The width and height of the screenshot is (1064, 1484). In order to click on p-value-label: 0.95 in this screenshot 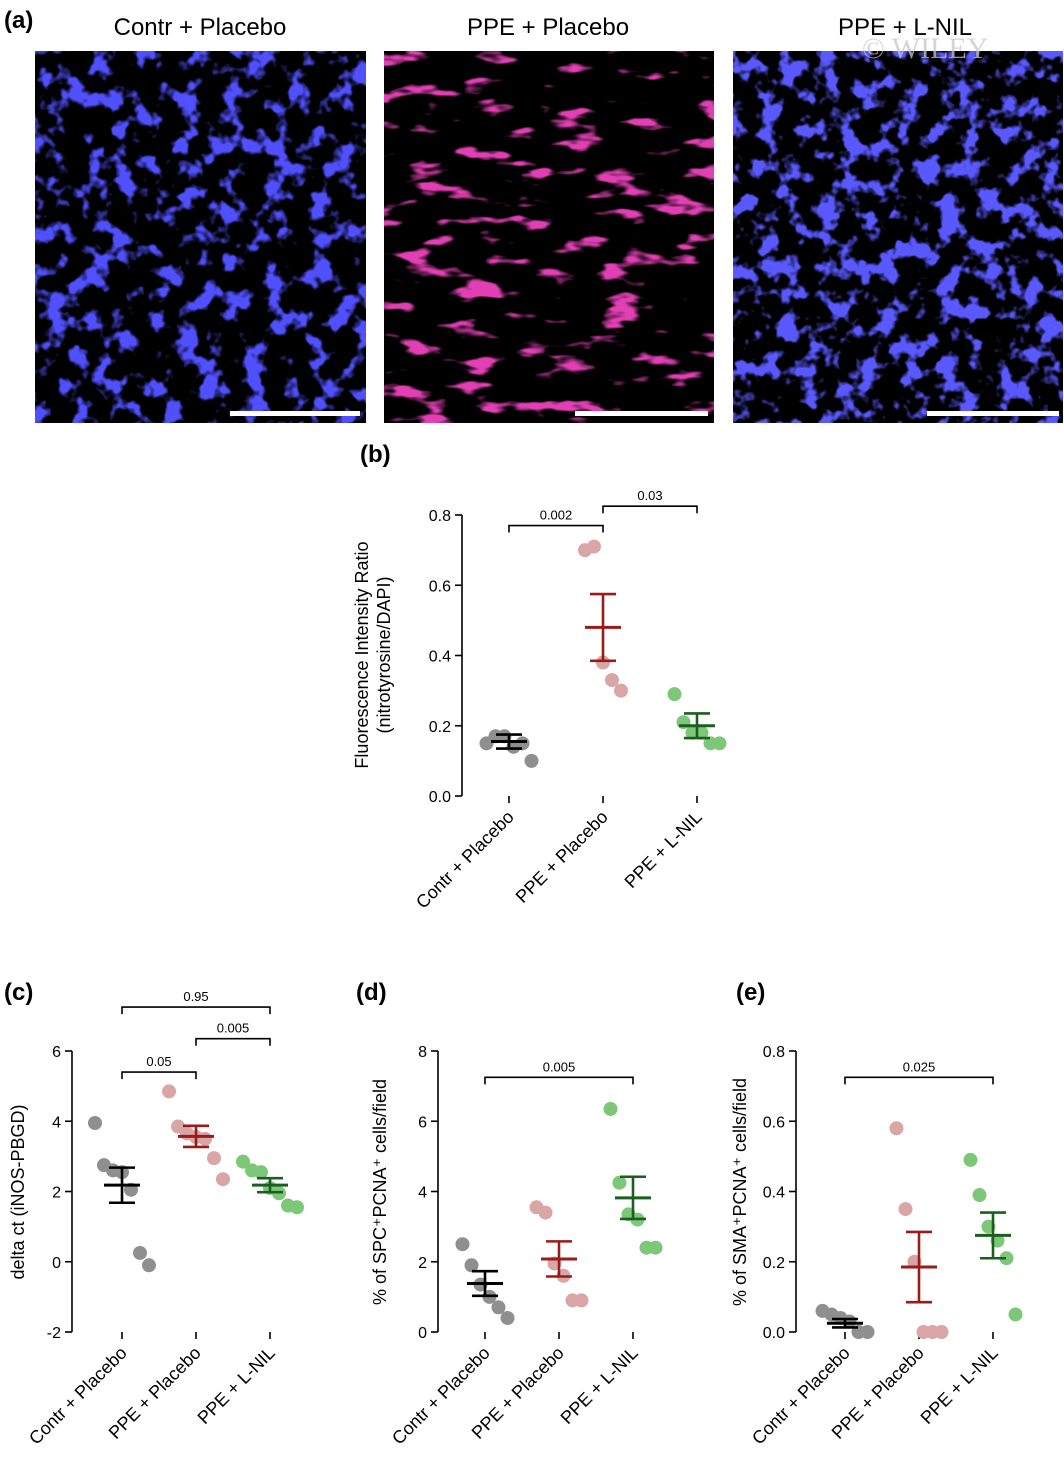, I will do `click(195, 996)`.